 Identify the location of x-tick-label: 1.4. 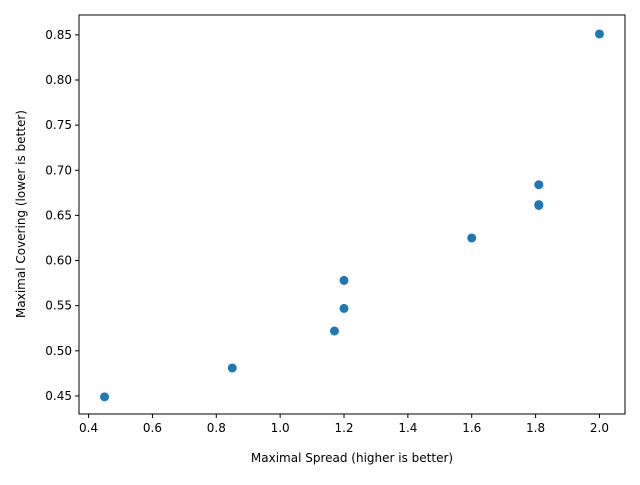
(407, 428).